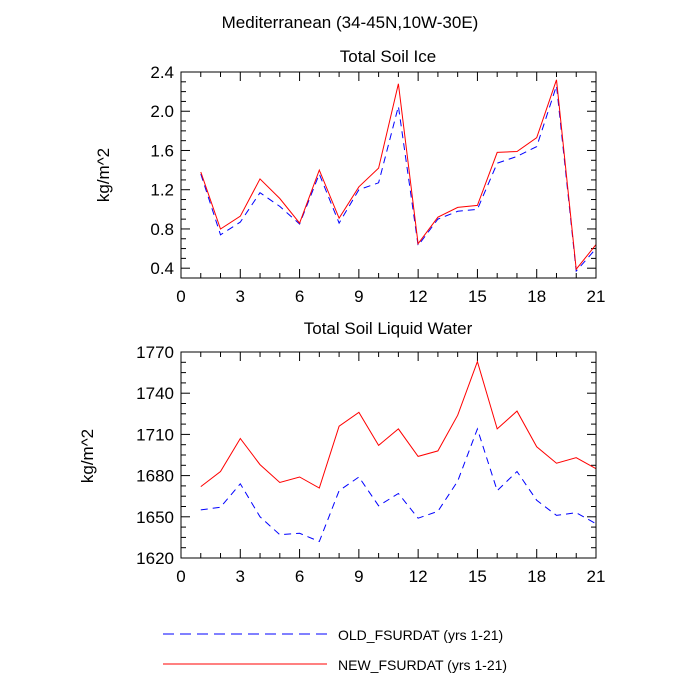  What do you see at coordinates (358, 296) in the screenshot?
I see `soil-ice-xtick-label: 9` at bounding box center [358, 296].